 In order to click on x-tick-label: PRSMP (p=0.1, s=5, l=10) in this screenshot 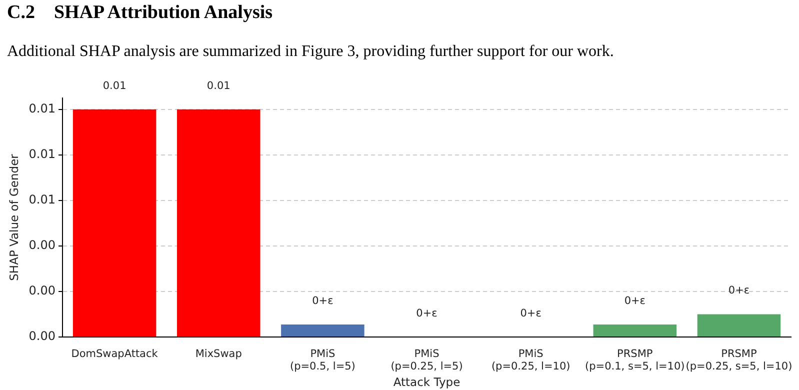, I will do `click(635, 360)`.